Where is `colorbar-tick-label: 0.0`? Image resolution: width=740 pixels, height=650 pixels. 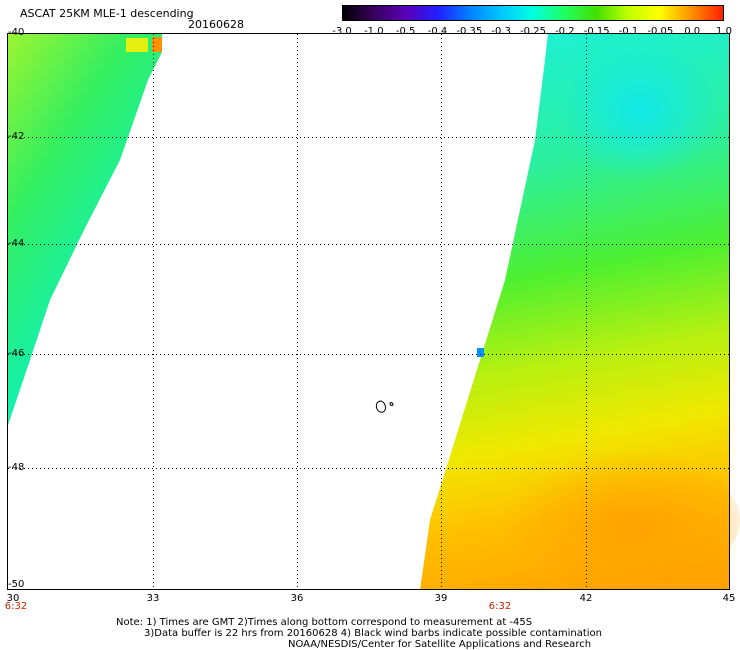 colorbar-tick-label: 0.0 is located at coordinates (692, 31).